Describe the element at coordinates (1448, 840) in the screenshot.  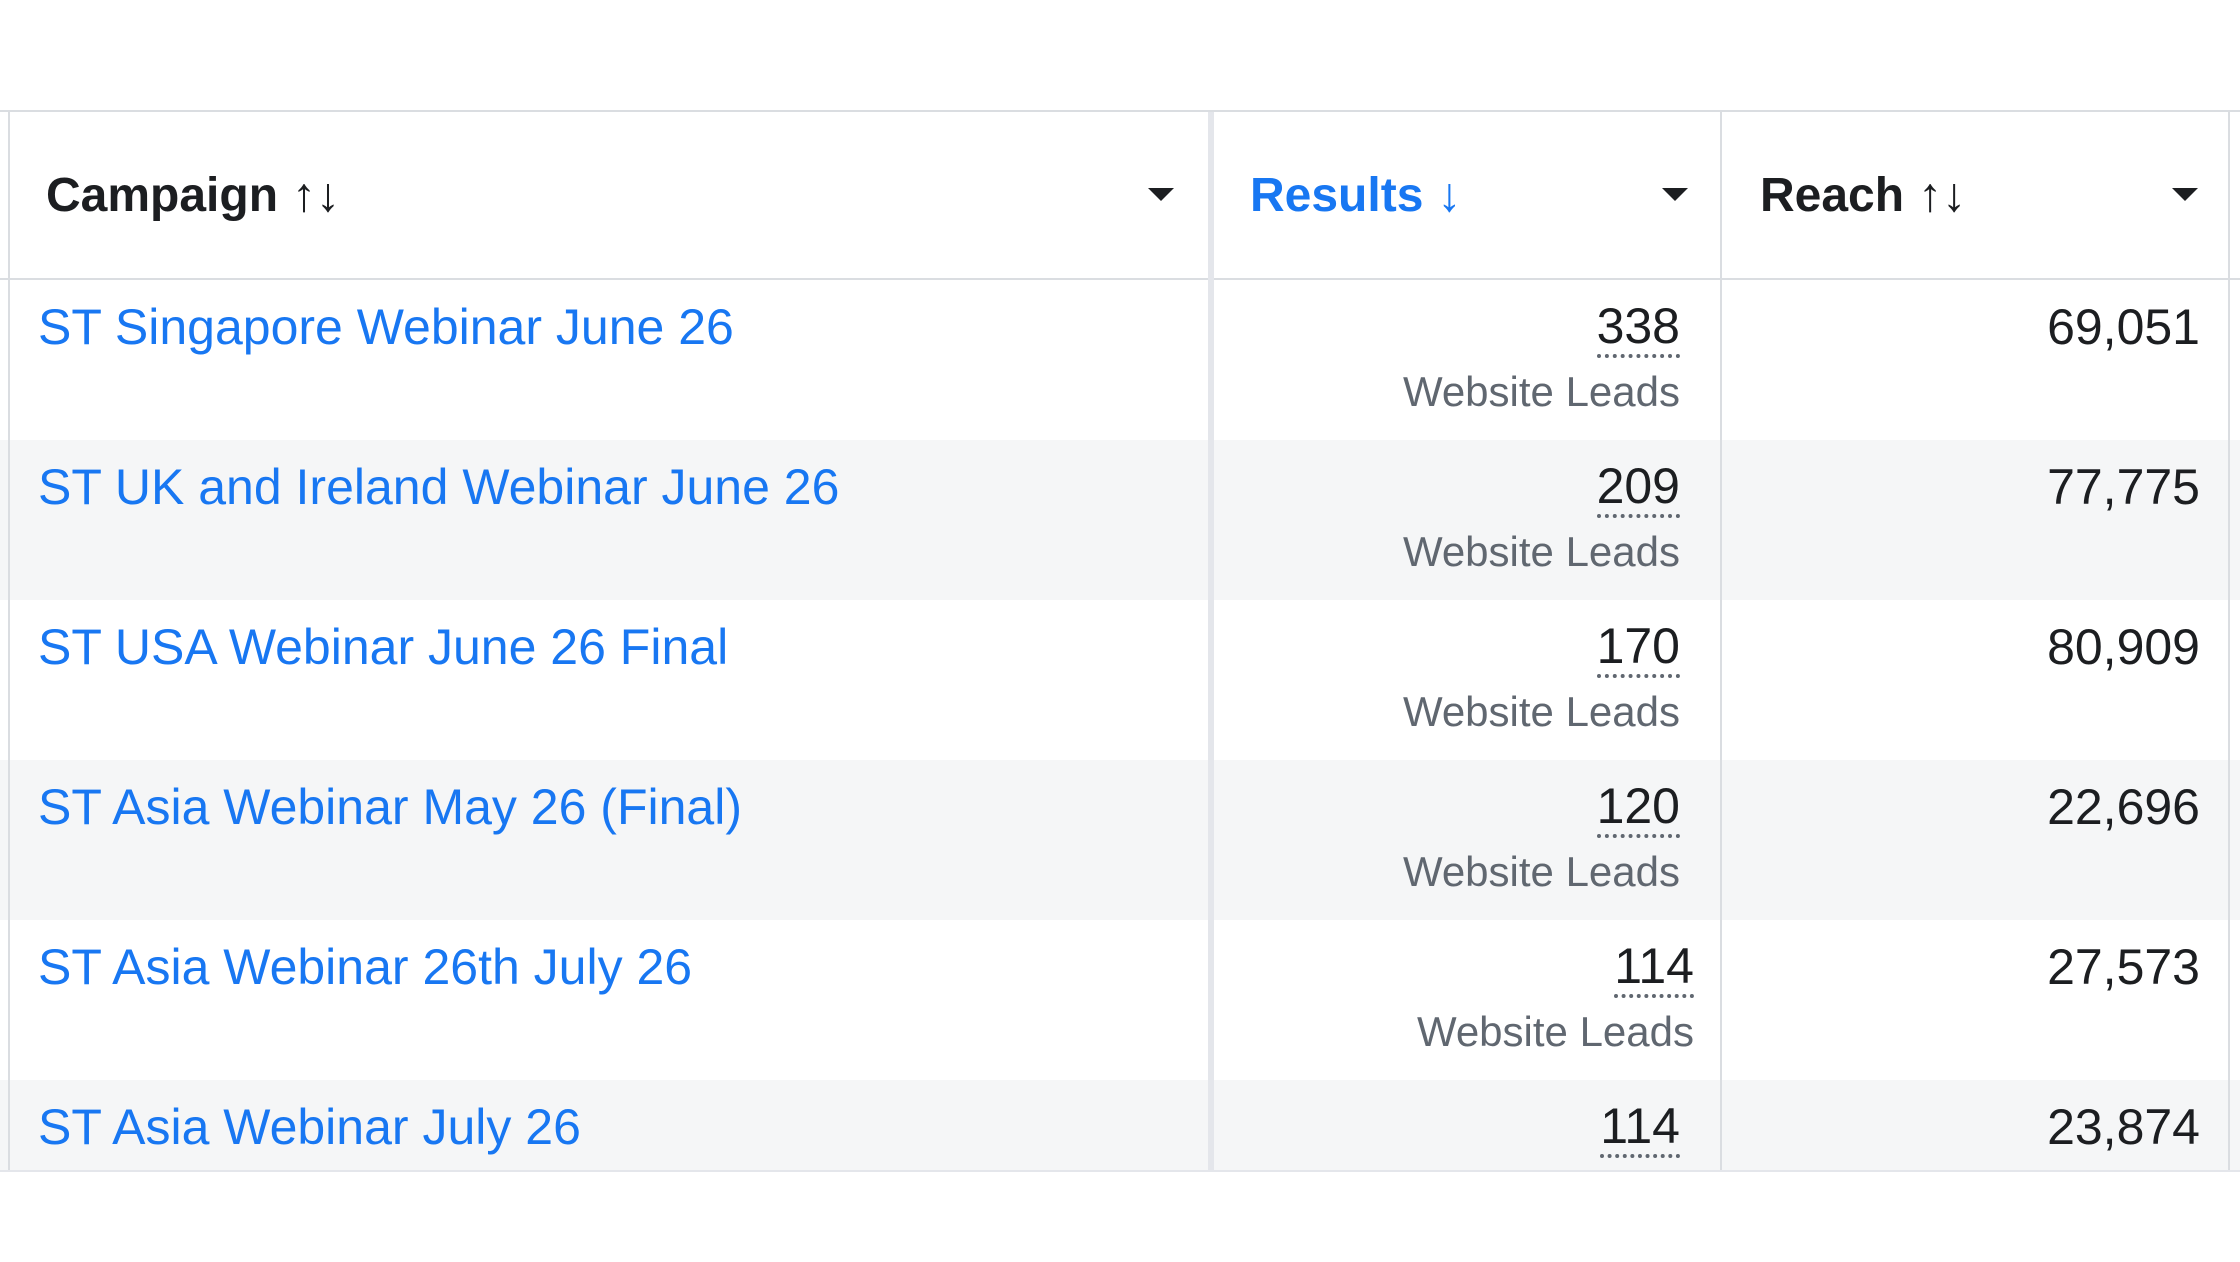
I see `results-cell: 120 Website Leads` at that location.